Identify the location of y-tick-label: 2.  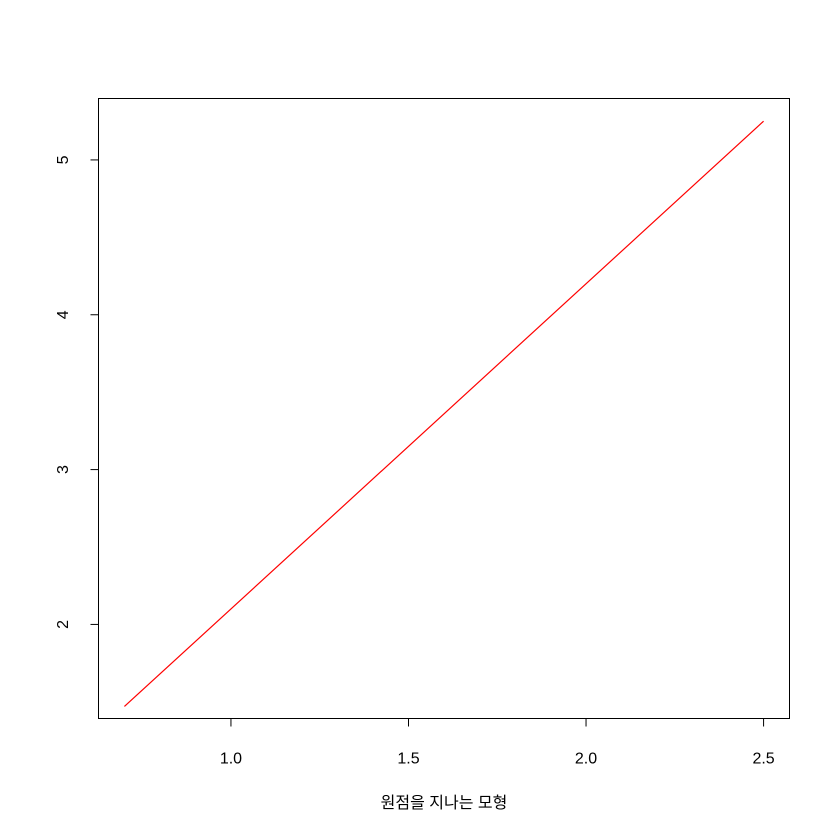
(63, 624).